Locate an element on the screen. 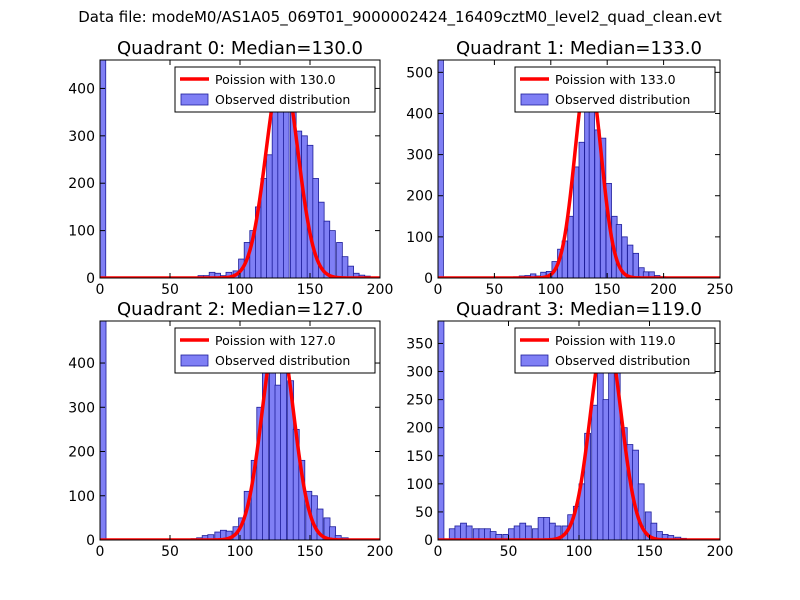 The width and height of the screenshot is (800, 600). quadrant-1-xtick-label: 200 is located at coordinates (663, 290).